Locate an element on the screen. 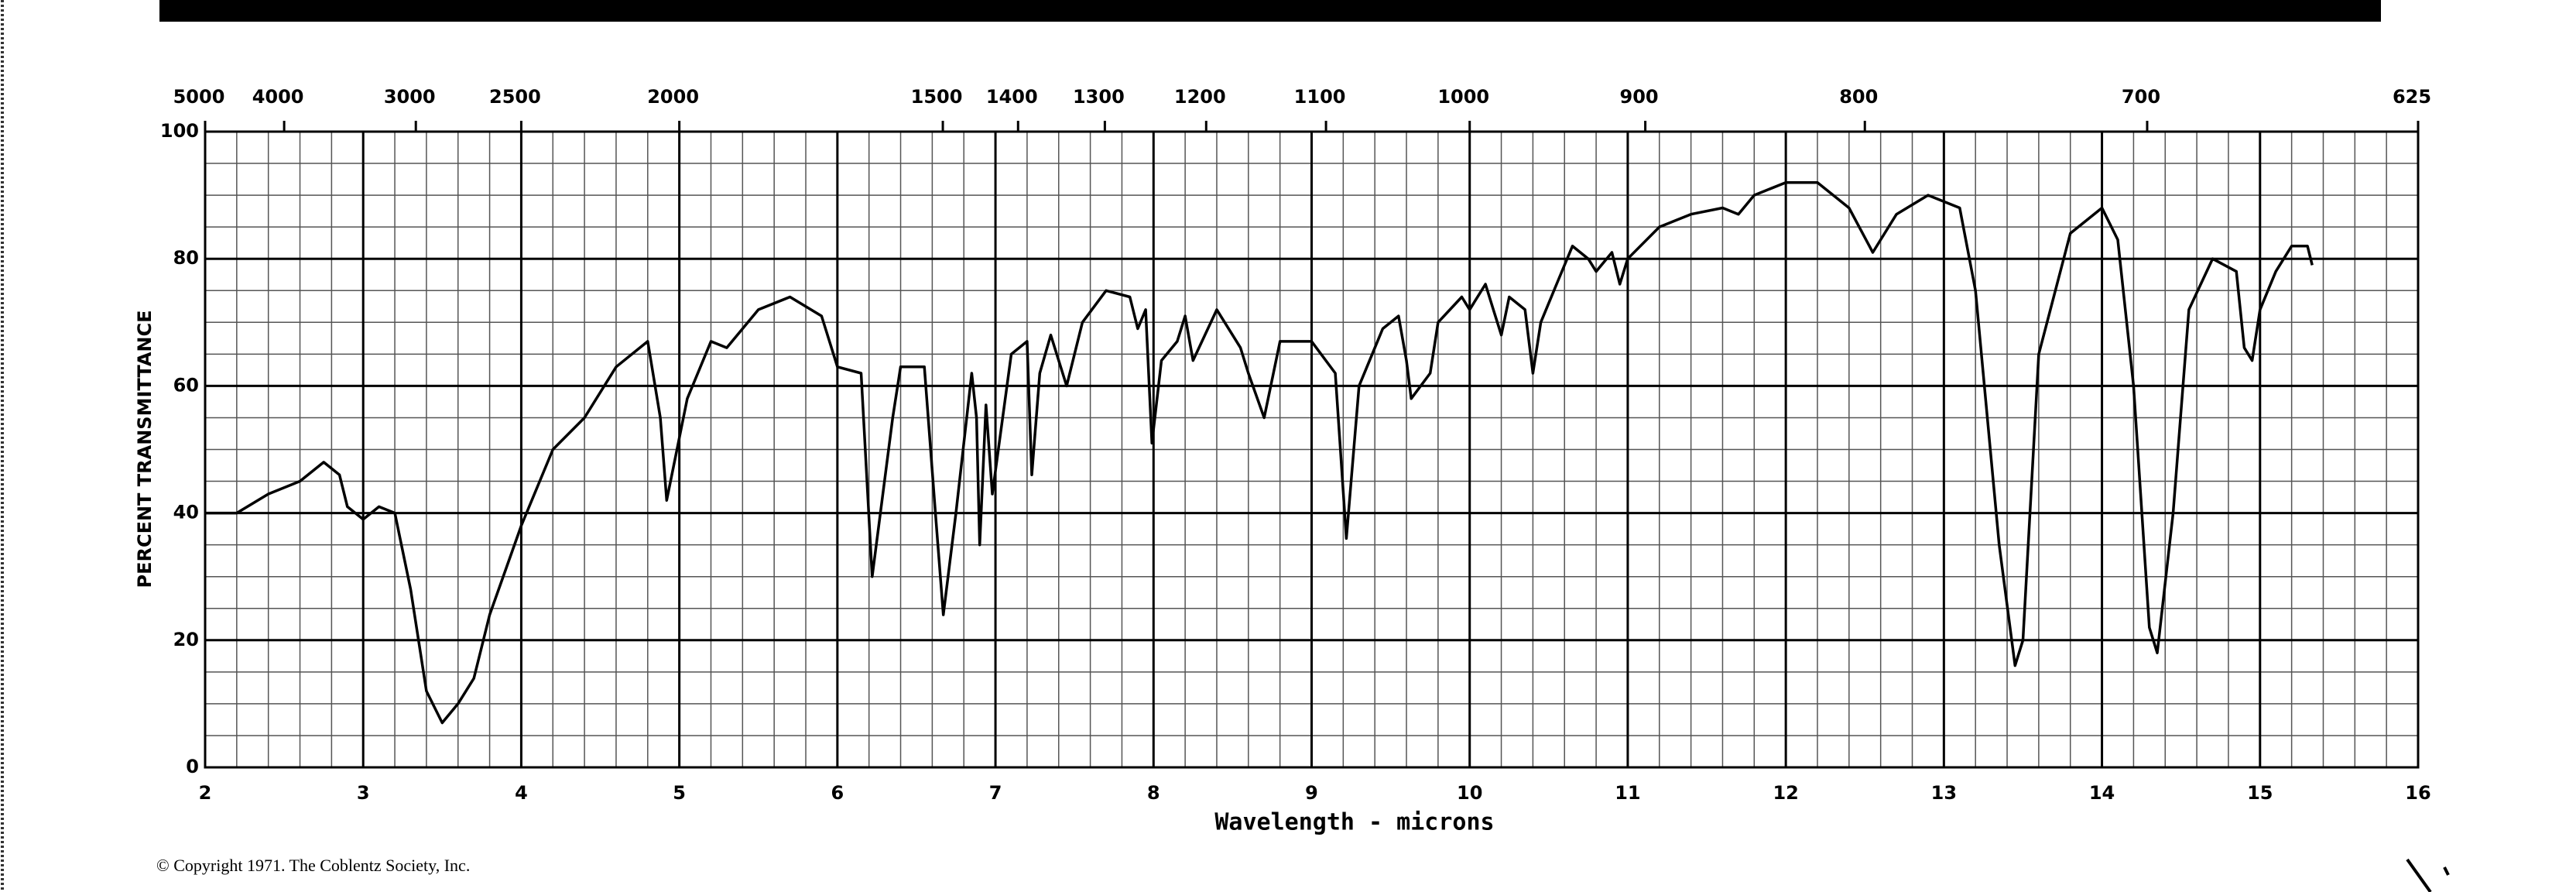  x-tick-label: 8 is located at coordinates (1153, 793).